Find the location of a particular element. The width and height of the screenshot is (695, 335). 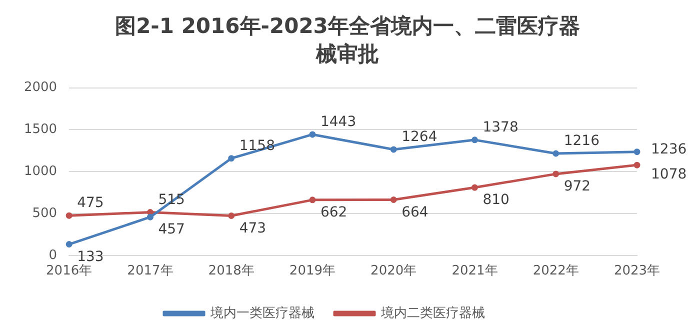

data-label: 475 is located at coordinates (90, 203).